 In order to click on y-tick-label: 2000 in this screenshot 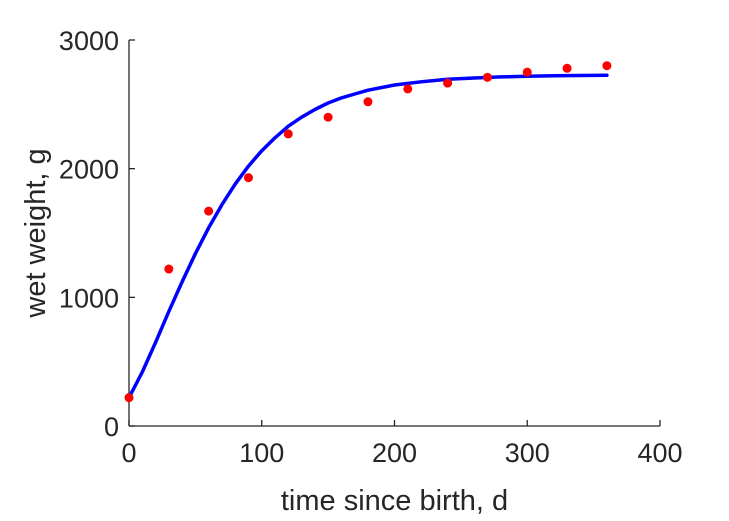, I will do `click(89, 170)`.